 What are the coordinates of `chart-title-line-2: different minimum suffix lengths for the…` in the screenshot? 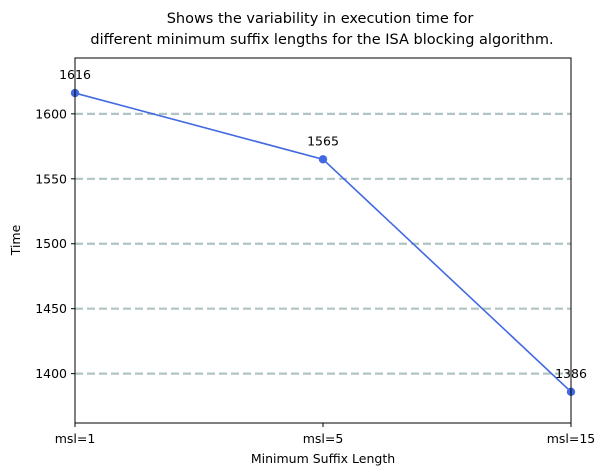 It's located at (321, 40).